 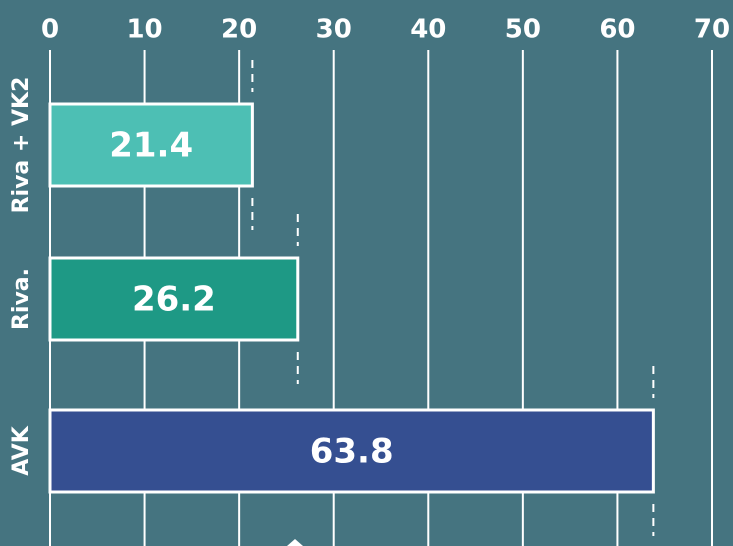 I want to click on y-tick-label: Riva., so click(x=21, y=299).